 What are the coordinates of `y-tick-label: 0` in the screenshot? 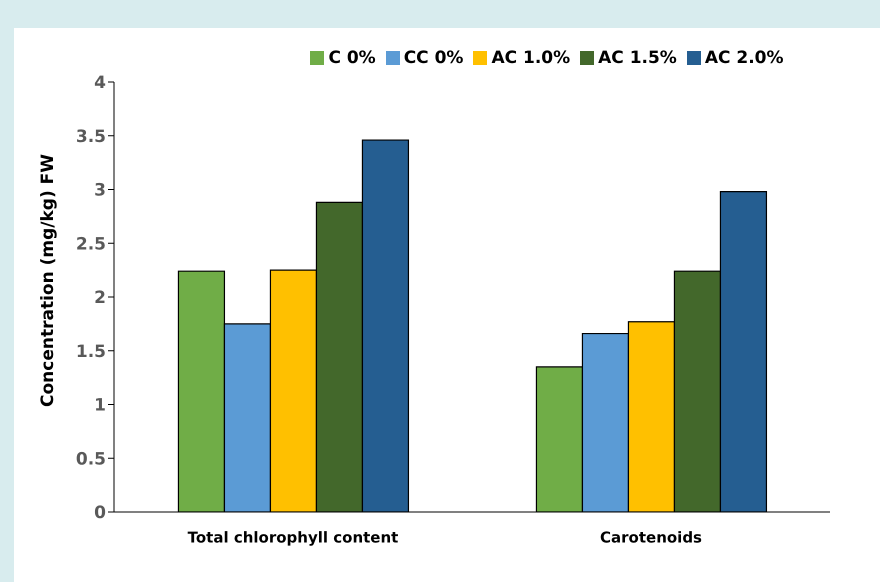 It's located at (100, 513).